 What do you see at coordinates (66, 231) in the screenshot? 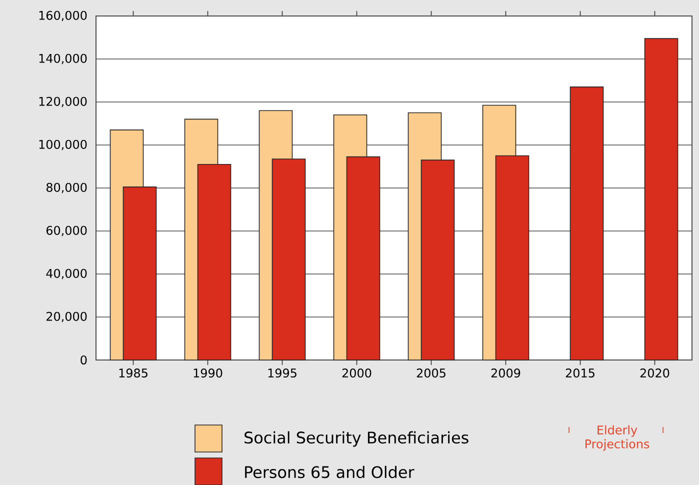
I see `y-tick-label: 60,000` at bounding box center [66, 231].